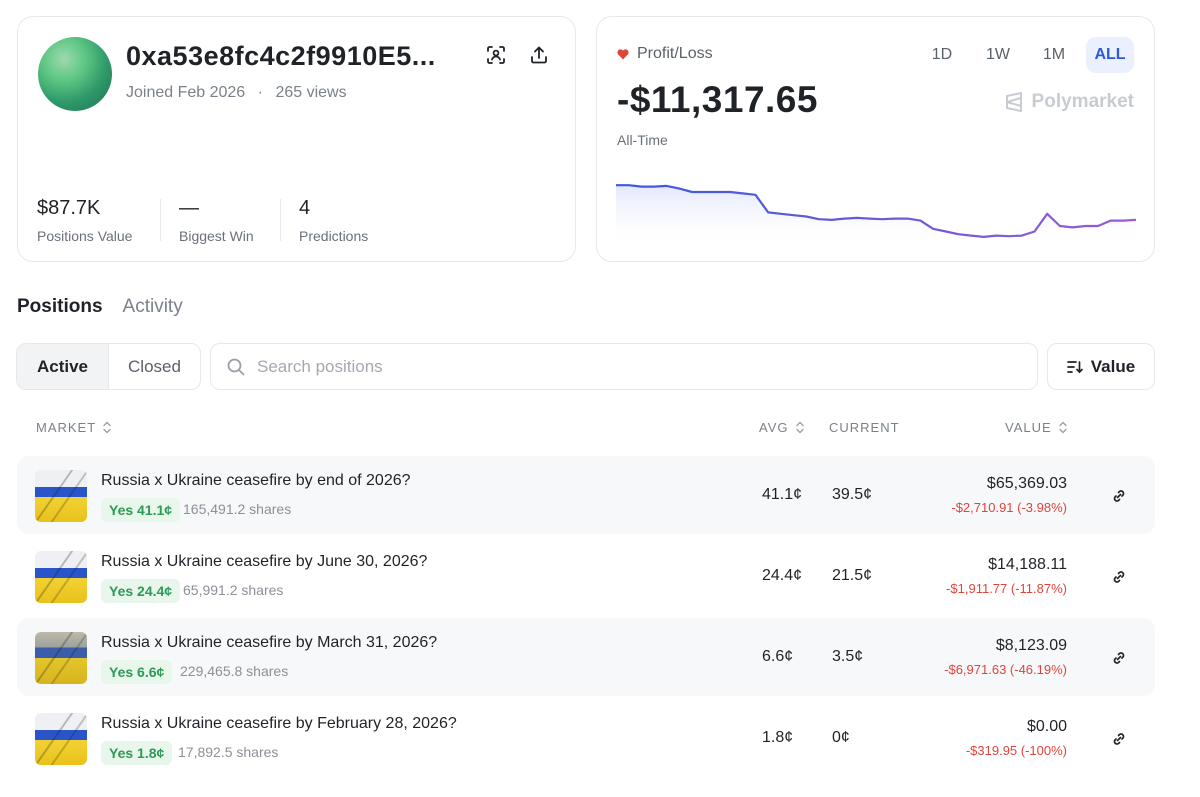 This screenshot has height=797, width=1200. I want to click on shares-count: 65,991.2 shares, so click(233, 590).